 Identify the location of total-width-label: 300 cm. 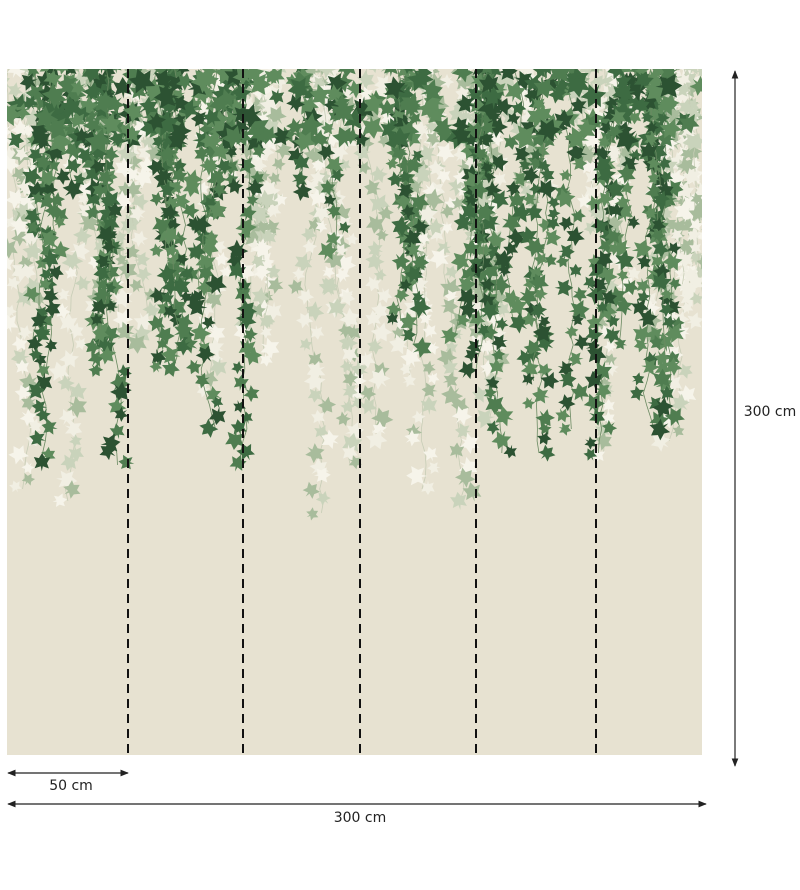
(360, 818).